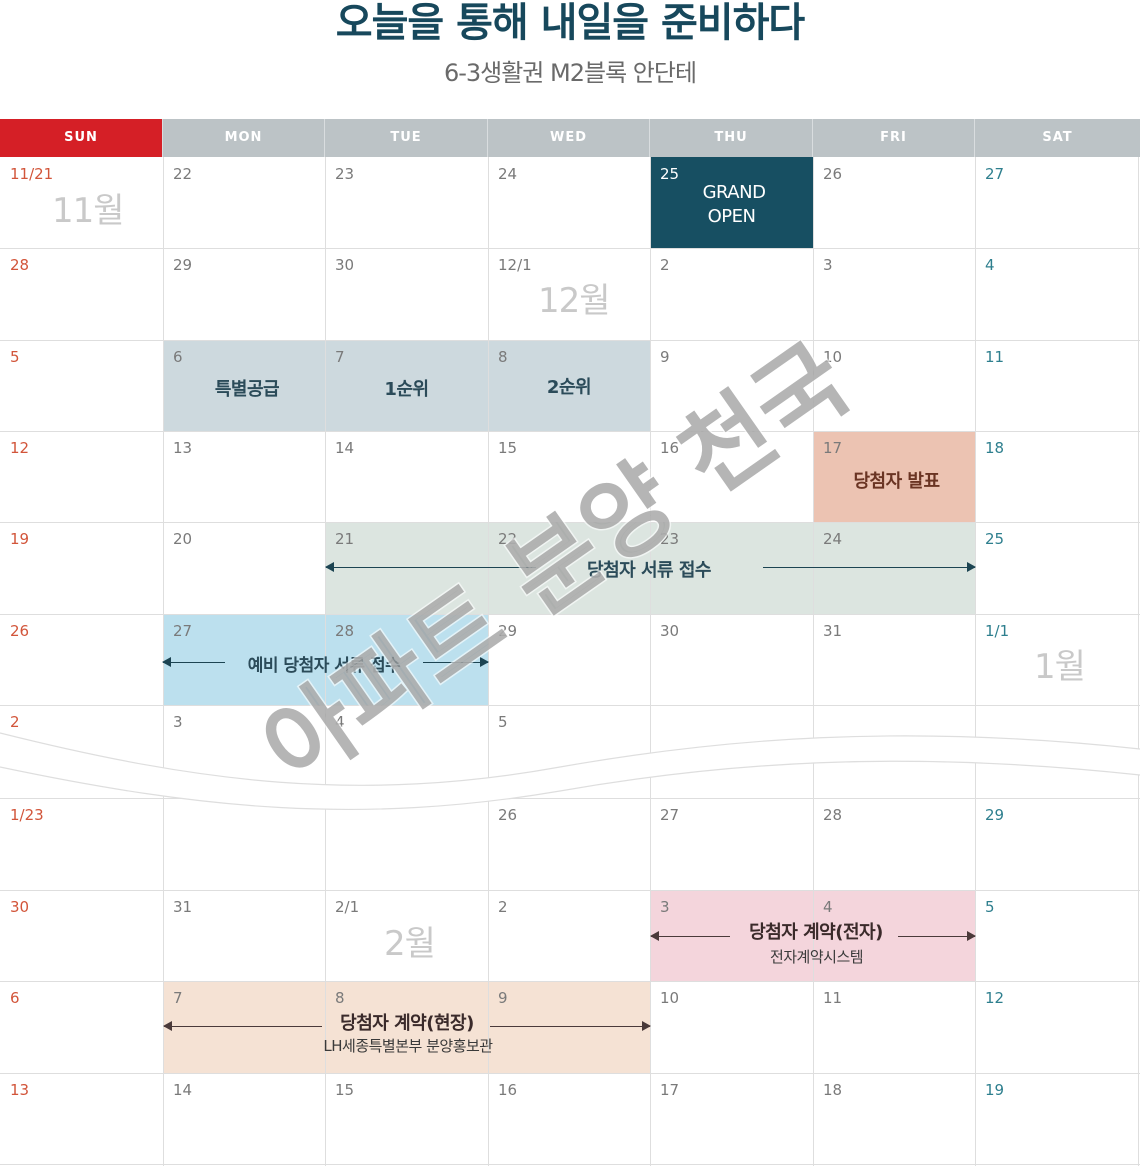 The width and height of the screenshot is (1140, 1166). What do you see at coordinates (183, 539) in the screenshot?
I see `day-number: 20` at bounding box center [183, 539].